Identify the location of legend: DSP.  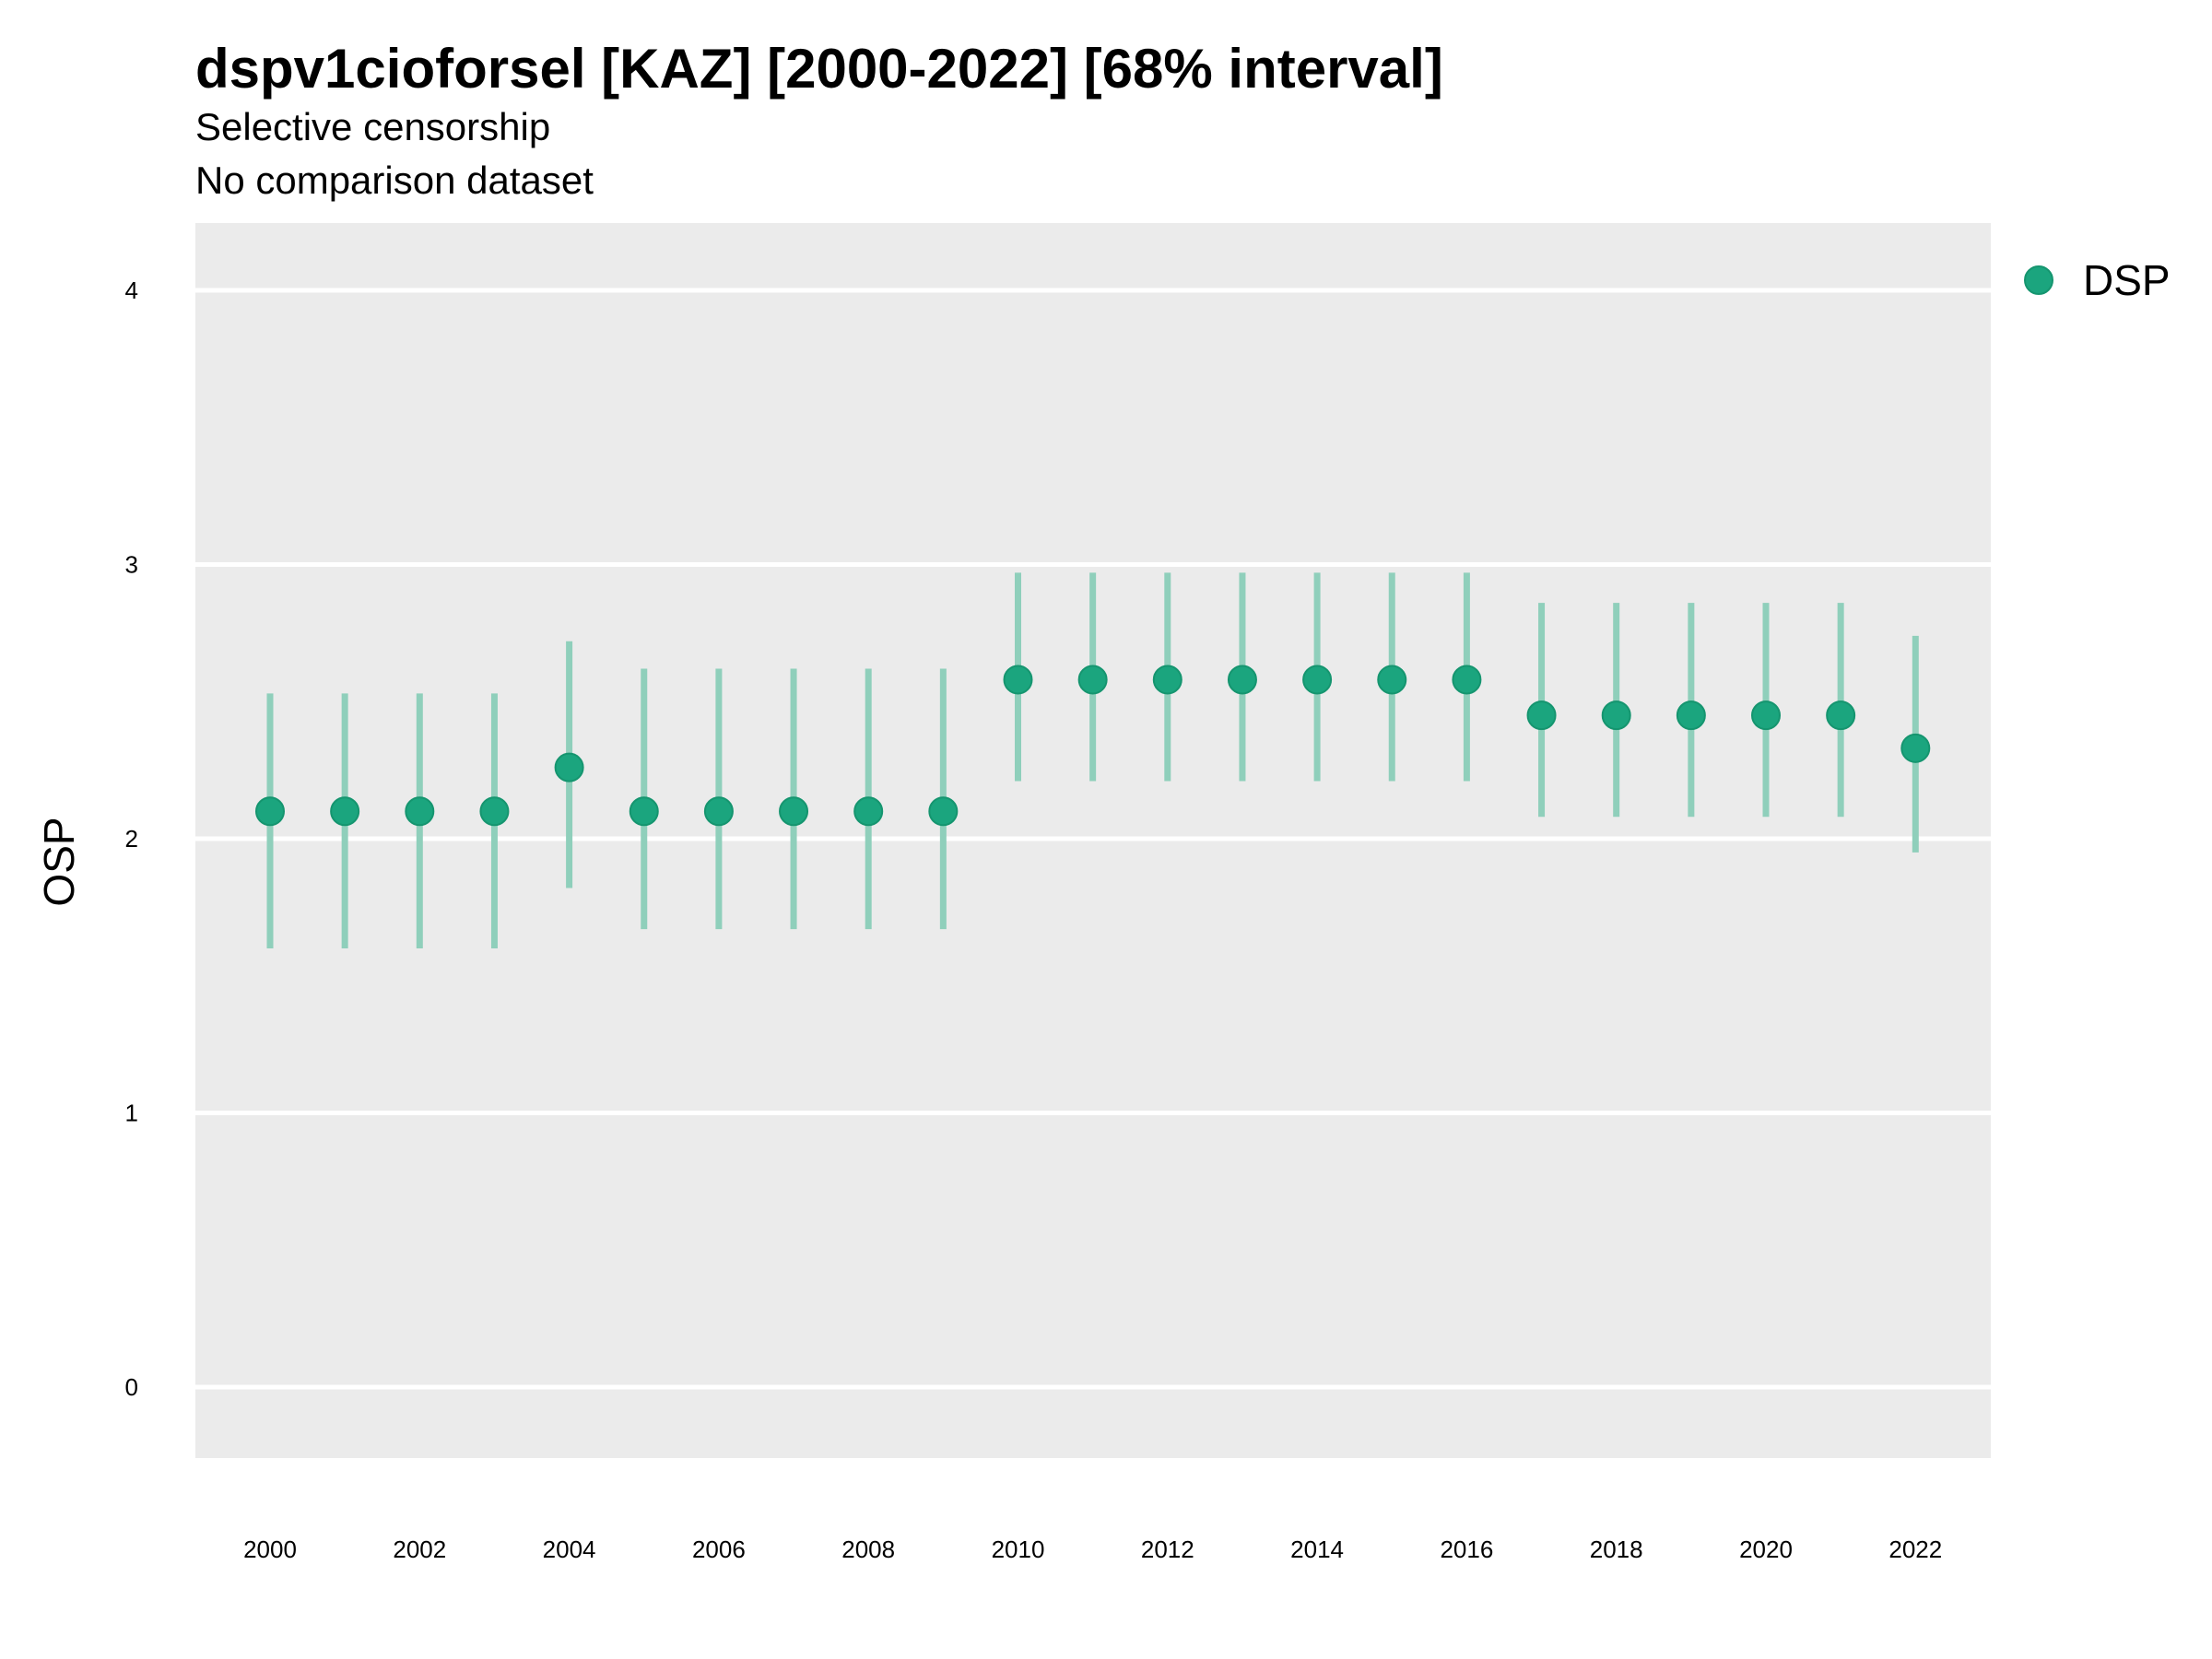
(2097, 280).